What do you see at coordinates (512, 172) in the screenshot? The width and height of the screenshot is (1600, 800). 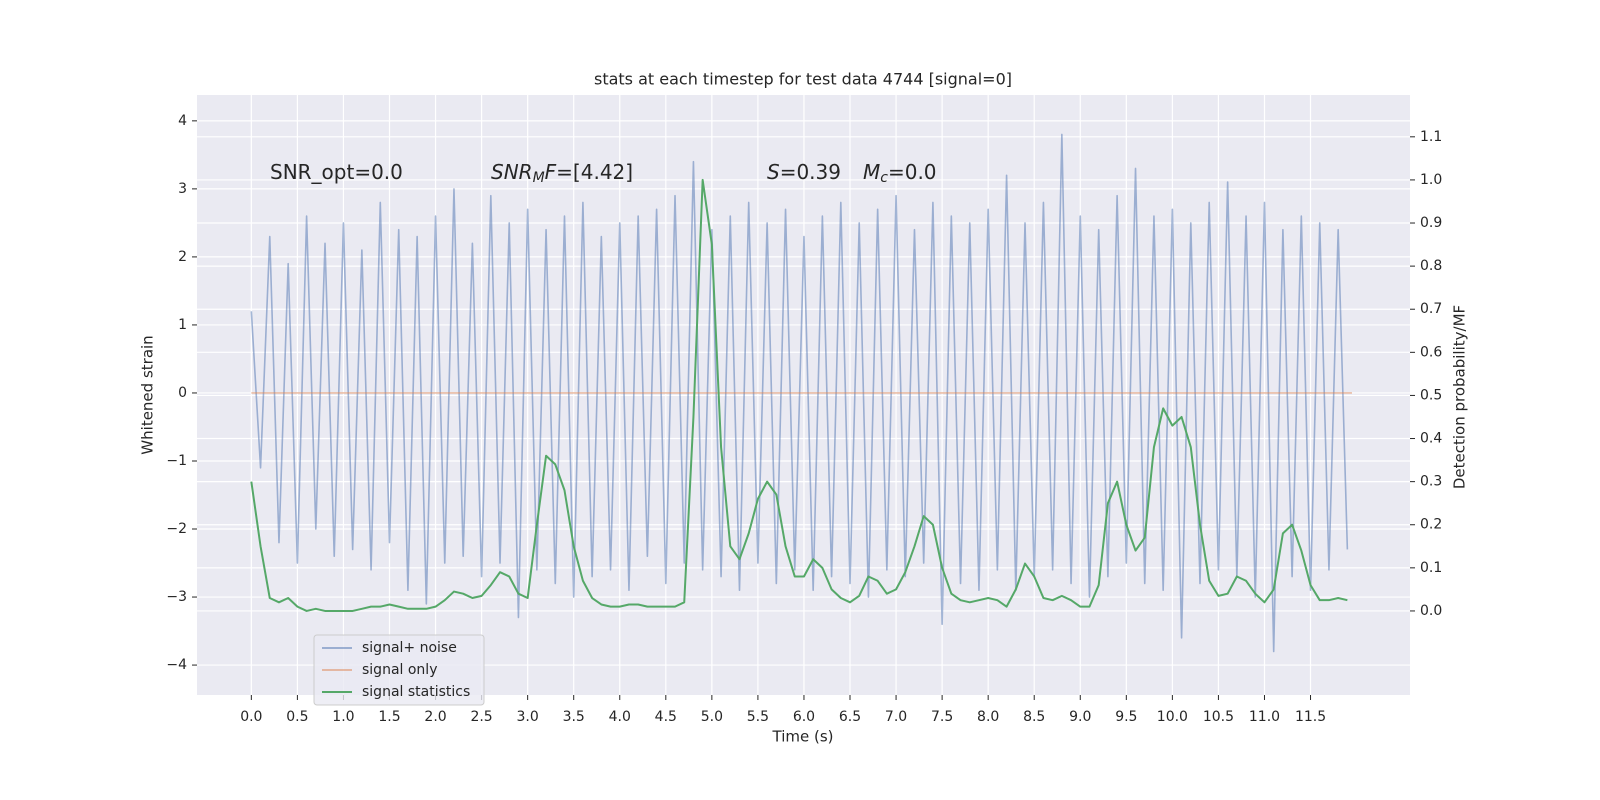 I see `annotation-part: SNR` at bounding box center [512, 172].